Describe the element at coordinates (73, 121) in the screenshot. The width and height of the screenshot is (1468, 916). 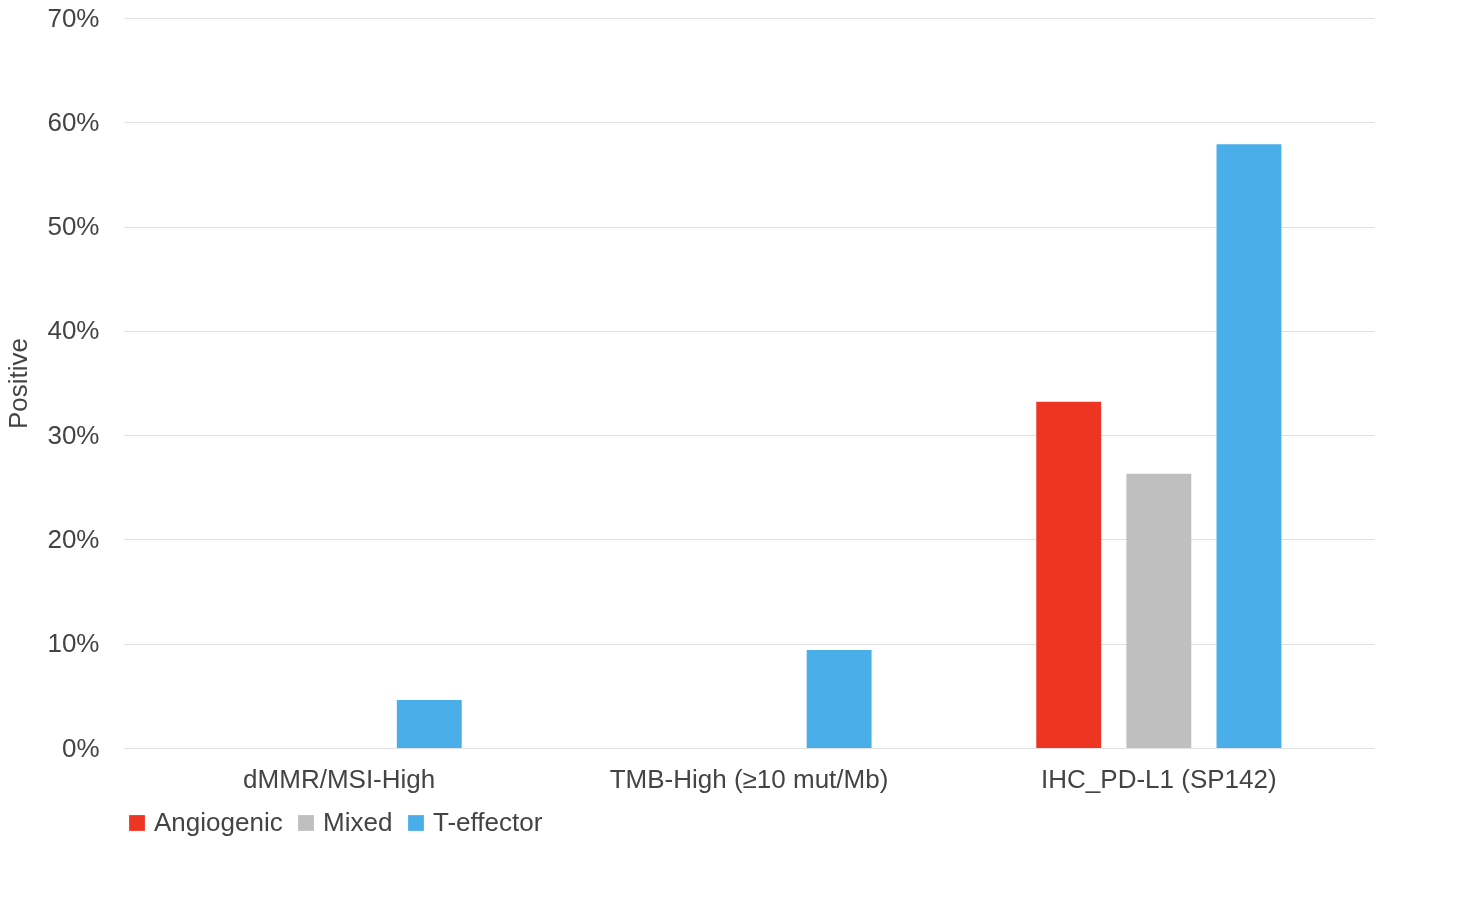
I see `y-tick-label: 60%` at that location.